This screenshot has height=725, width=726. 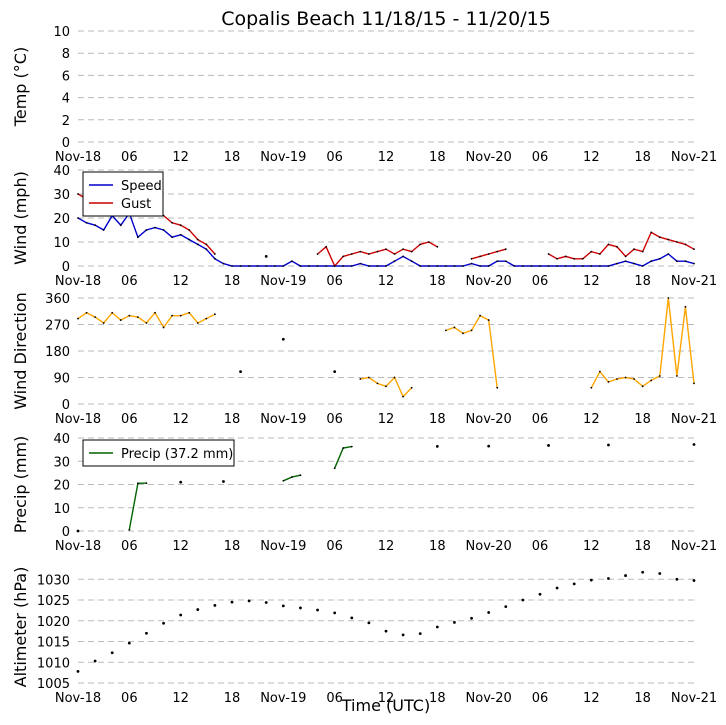 What do you see at coordinates (136, 204) in the screenshot?
I see `legend-label: Gust` at bounding box center [136, 204].